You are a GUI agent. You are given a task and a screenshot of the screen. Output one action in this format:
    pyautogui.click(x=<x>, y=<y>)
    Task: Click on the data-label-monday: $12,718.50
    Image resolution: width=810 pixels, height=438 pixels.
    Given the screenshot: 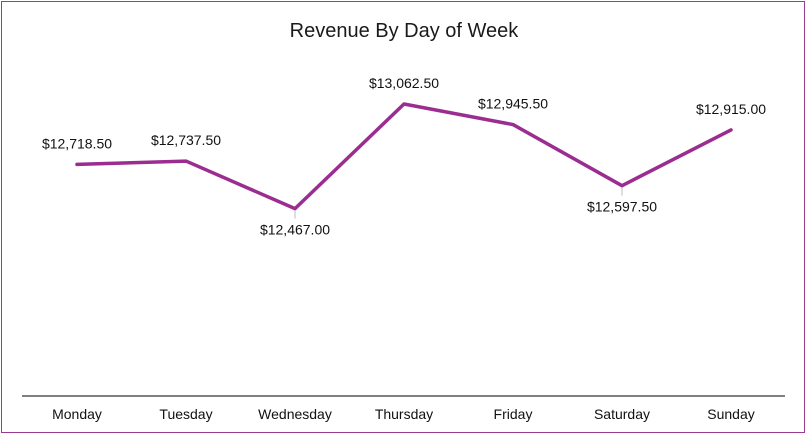 What is the action you would take?
    pyautogui.click(x=77, y=143)
    